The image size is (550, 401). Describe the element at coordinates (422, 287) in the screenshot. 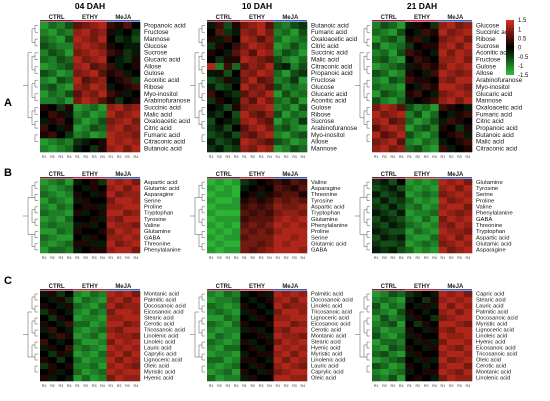

I see `group-label: ETHY` at that location.